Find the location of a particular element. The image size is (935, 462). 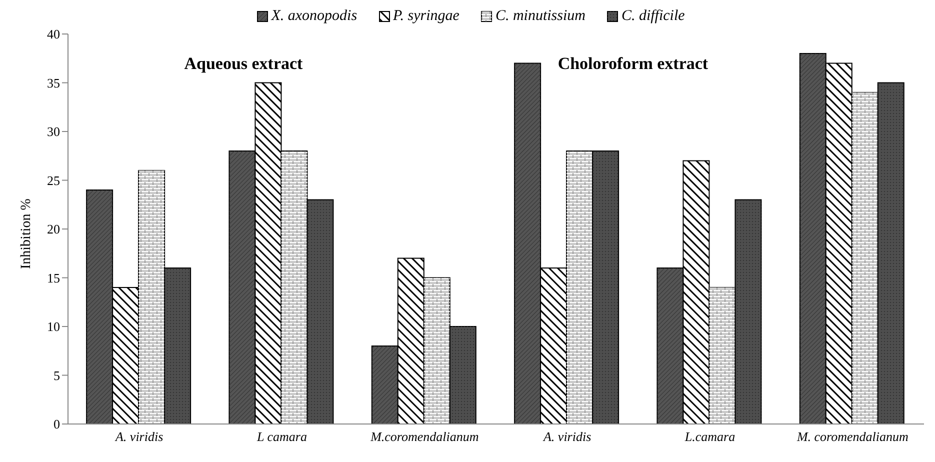

legend-label: C. difficile is located at coordinates (653, 16).